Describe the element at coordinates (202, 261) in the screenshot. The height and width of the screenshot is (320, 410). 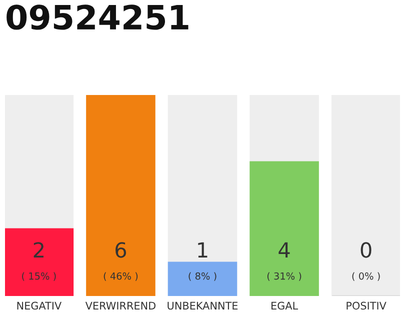
I see `data-label: 1 ( 8% )` at that location.